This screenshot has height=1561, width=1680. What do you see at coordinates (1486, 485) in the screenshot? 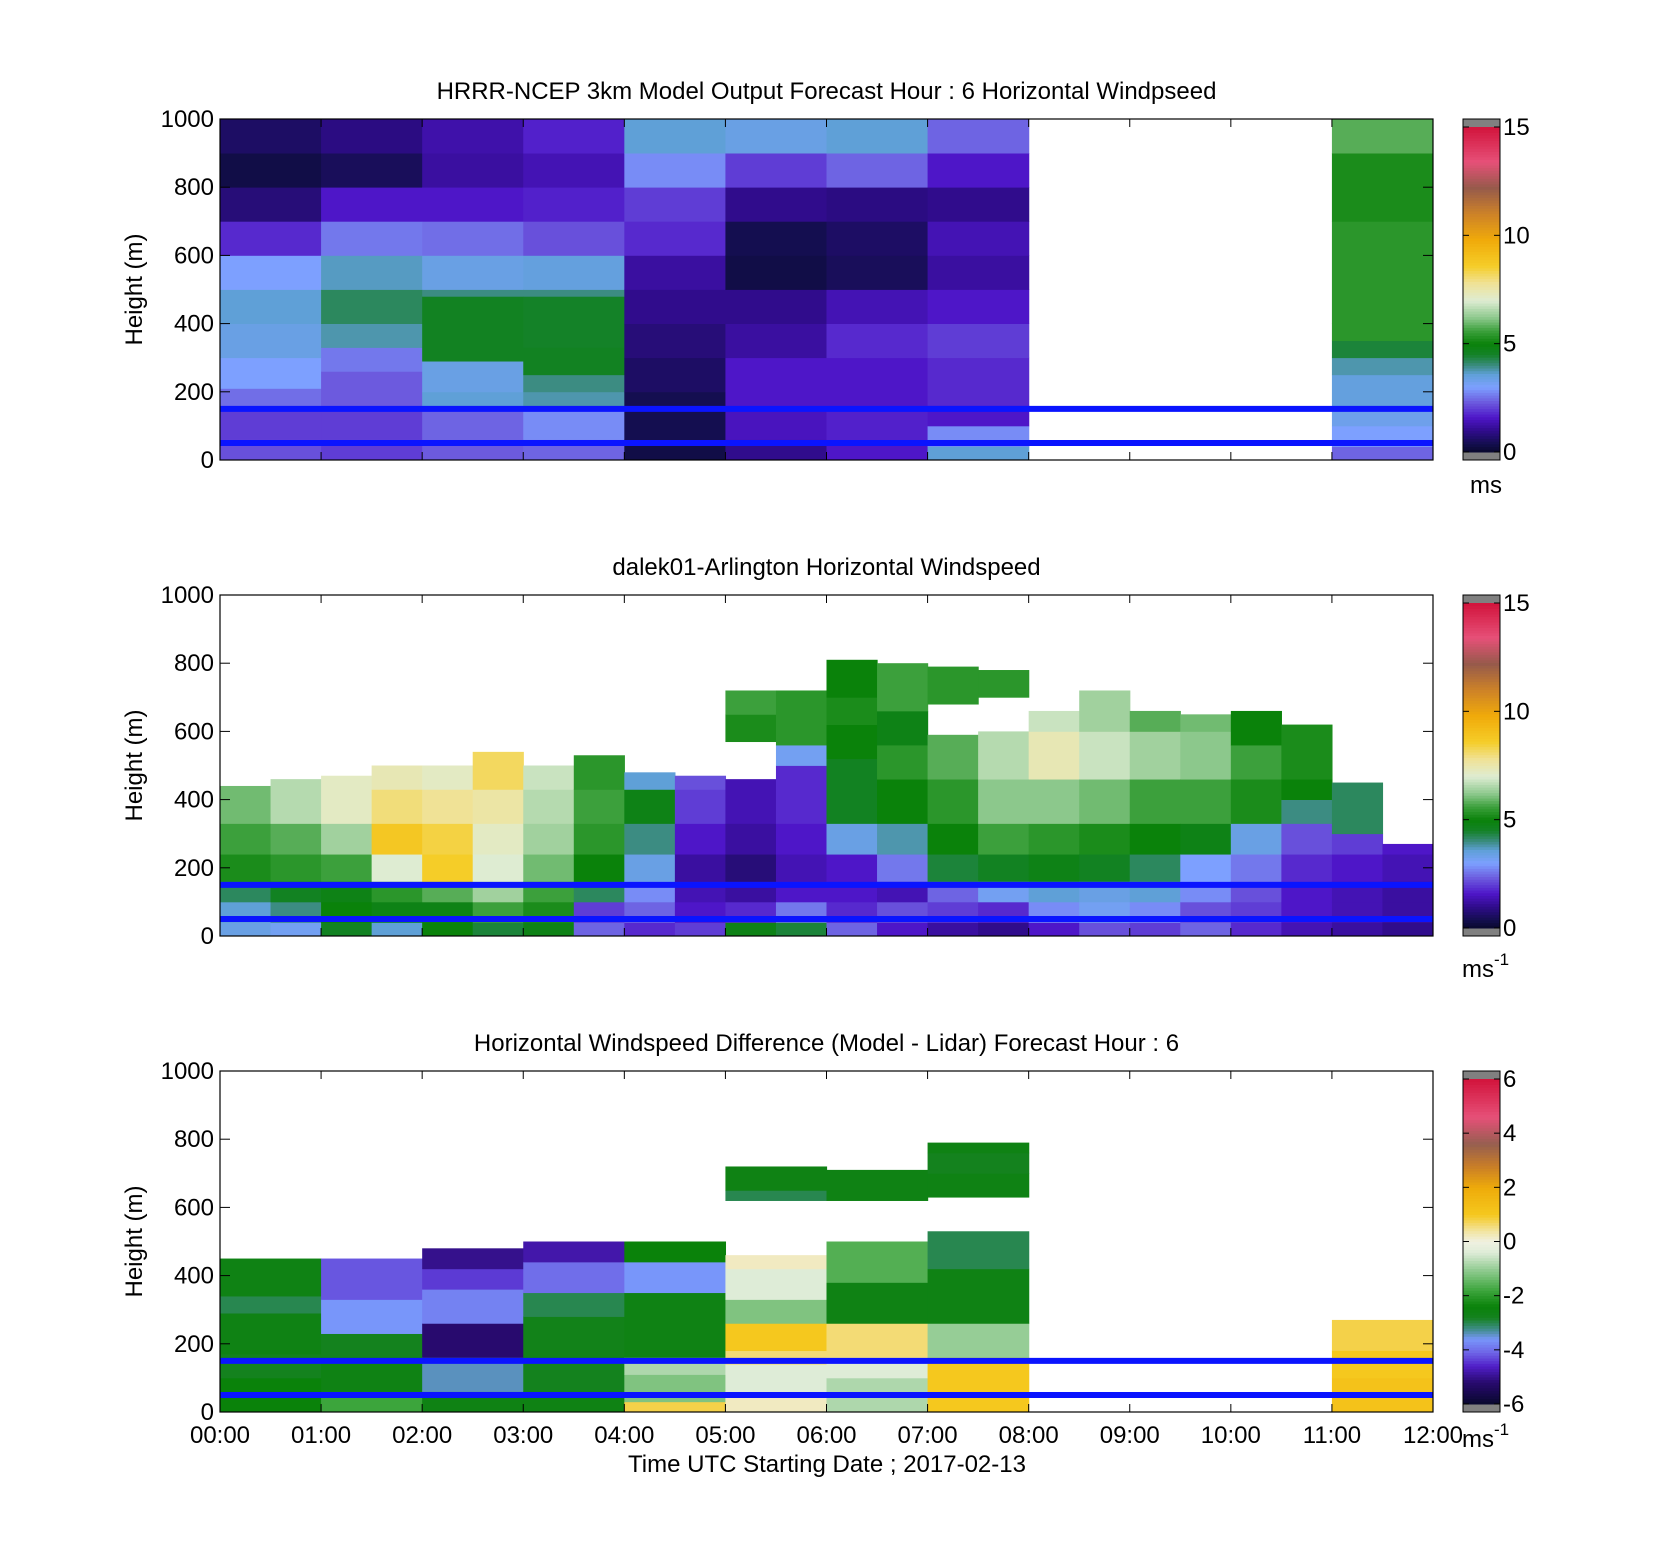
I see `colorbar-unit: ms` at bounding box center [1486, 485].